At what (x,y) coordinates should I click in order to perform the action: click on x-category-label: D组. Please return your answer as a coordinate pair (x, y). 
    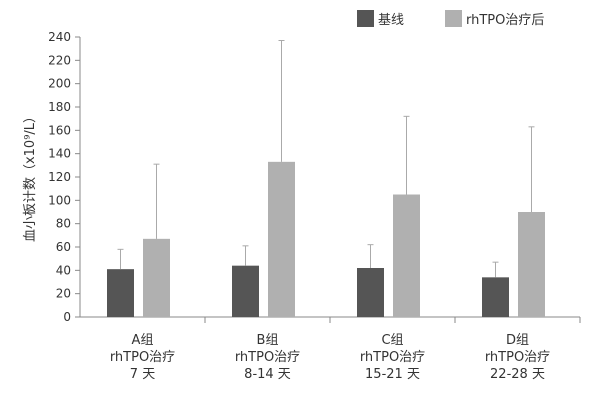
    Looking at the image, I should click on (517, 340).